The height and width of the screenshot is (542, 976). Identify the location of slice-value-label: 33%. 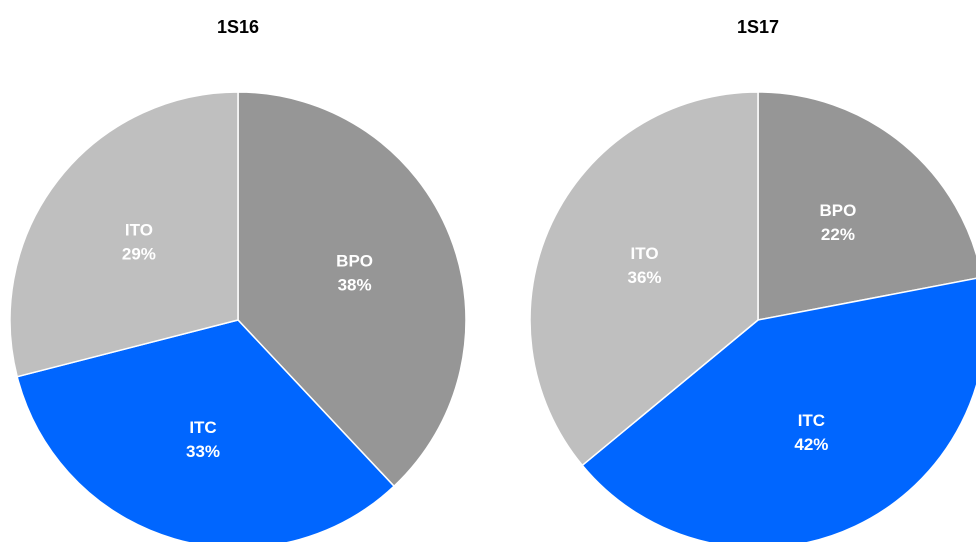
(203, 451).